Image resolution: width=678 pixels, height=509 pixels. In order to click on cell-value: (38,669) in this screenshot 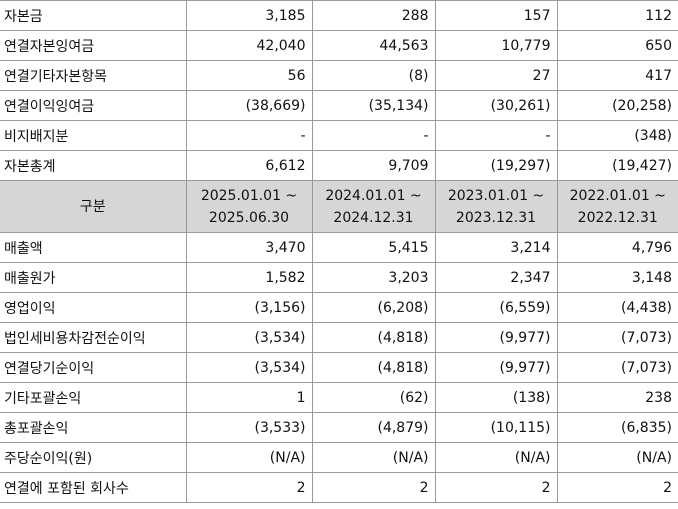, I will do `click(249, 105)`.